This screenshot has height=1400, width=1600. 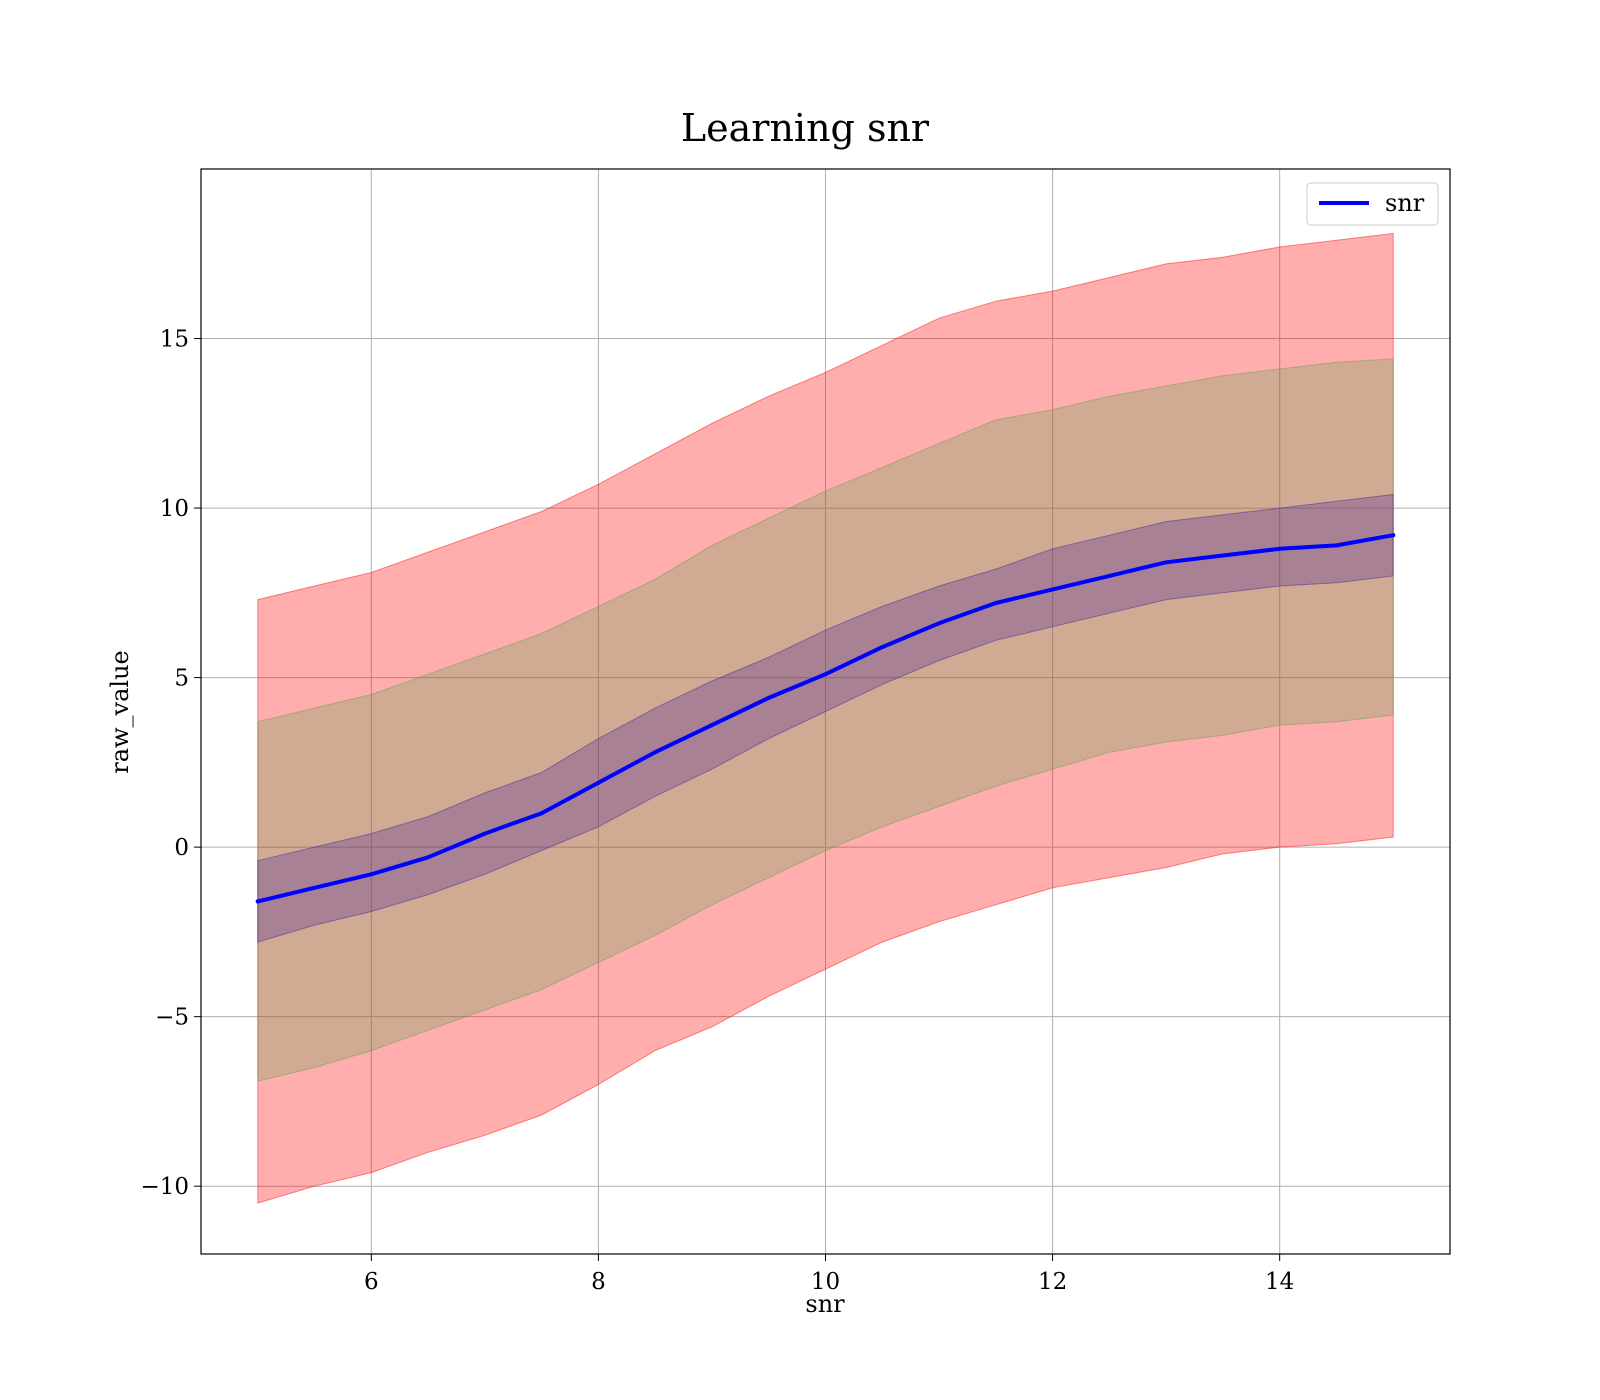 What do you see at coordinates (371, 1282) in the screenshot?
I see `x-tick-label: 6` at bounding box center [371, 1282].